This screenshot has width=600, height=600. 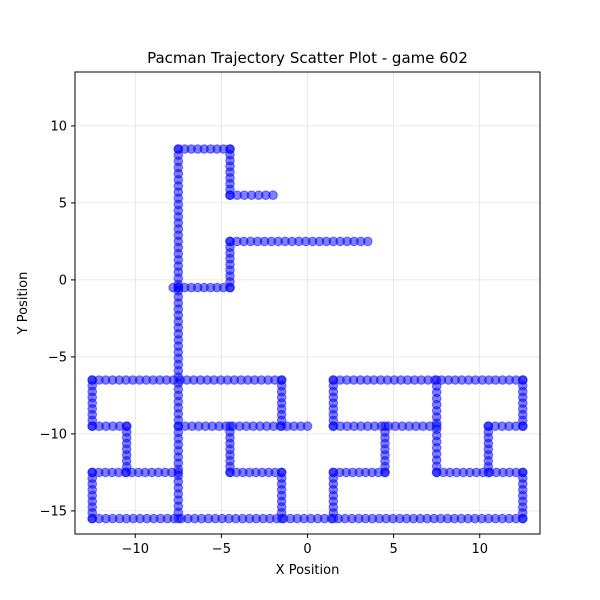 I want to click on y-tick-label: −5, so click(x=57, y=357).